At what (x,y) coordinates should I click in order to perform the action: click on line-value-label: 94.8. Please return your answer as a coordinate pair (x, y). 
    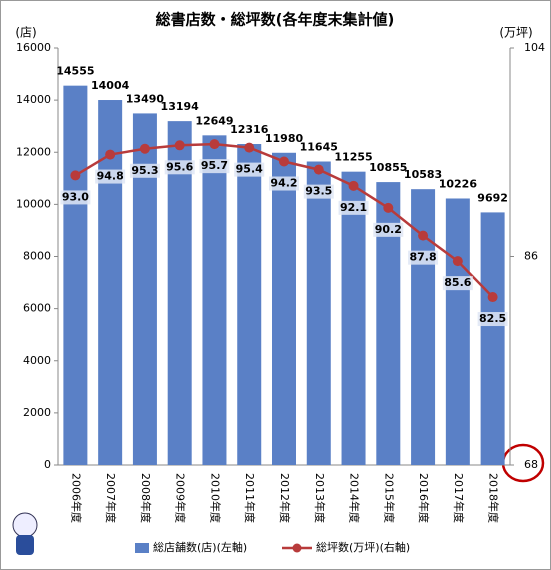
    Looking at the image, I should click on (110, 176).